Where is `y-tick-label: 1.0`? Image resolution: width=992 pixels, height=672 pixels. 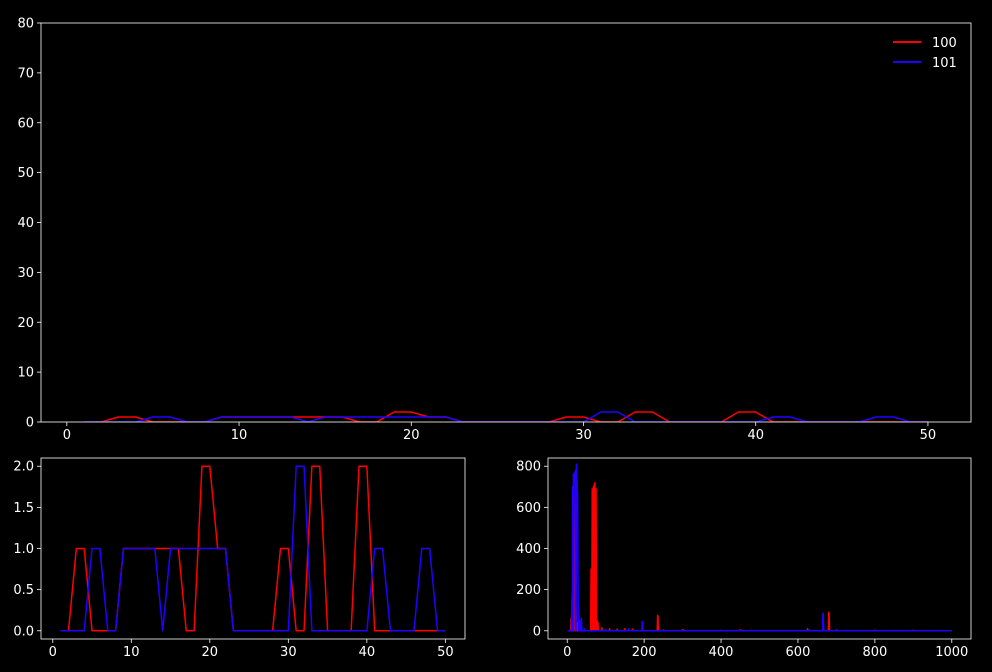
y-tick-label: 1.0 is located at coordinates (23, 549).